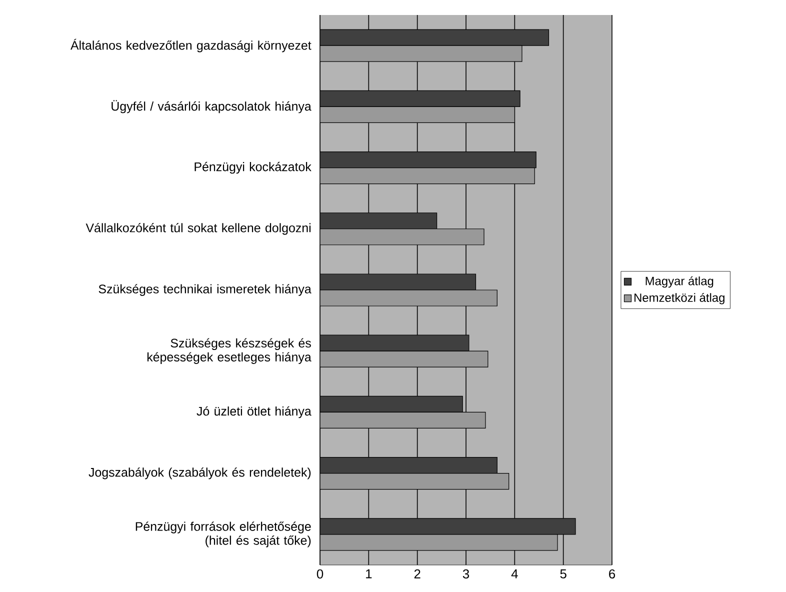 The width and height of the screenshot is (786, 592). Describe the element at coordinates (198, 229) in the screenshot. I see `y-tick-label: Vállalkozóként túl sokat kellene dolgozni` at that location.